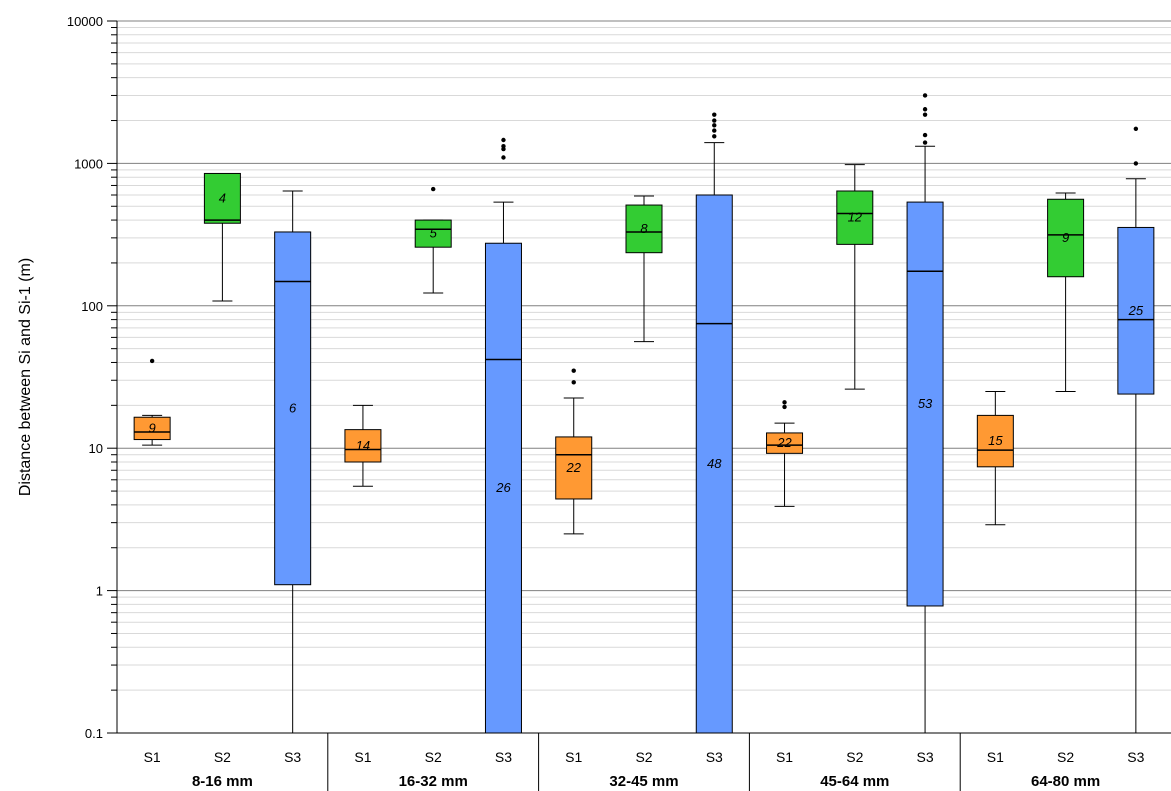 This screenshot has height=791, width=1171. I want to click on group-label: 32-45 mm, so click(643, 781).